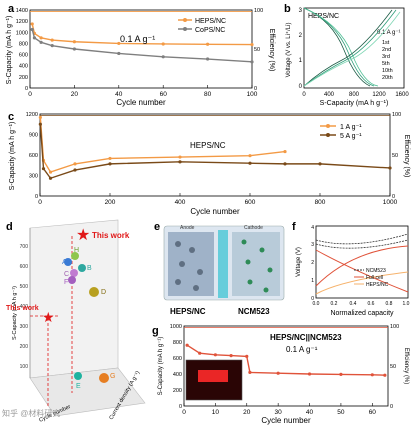 The width and height of the screenshot is (412, 431). What do you see at coordinates (371, 278) in the screenshot?
I see `legend-f: NCM523 Full cell HEPS/NC` at bounding box center [371, 278].